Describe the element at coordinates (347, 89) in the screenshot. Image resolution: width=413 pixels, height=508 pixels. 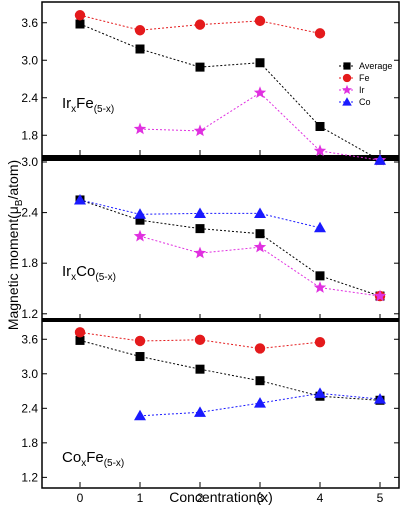
I see `legend-marker-ir` at that location.